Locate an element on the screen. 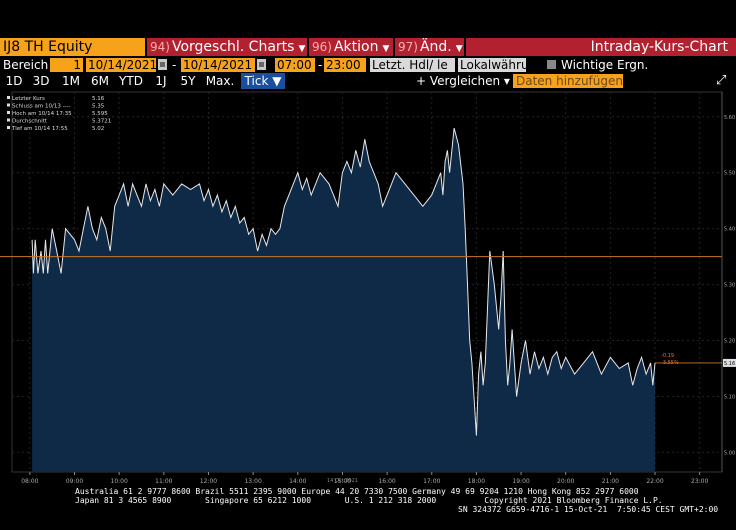  legend-label: Hoch am 10/14 17:35 is located at coordinates (42, 114).